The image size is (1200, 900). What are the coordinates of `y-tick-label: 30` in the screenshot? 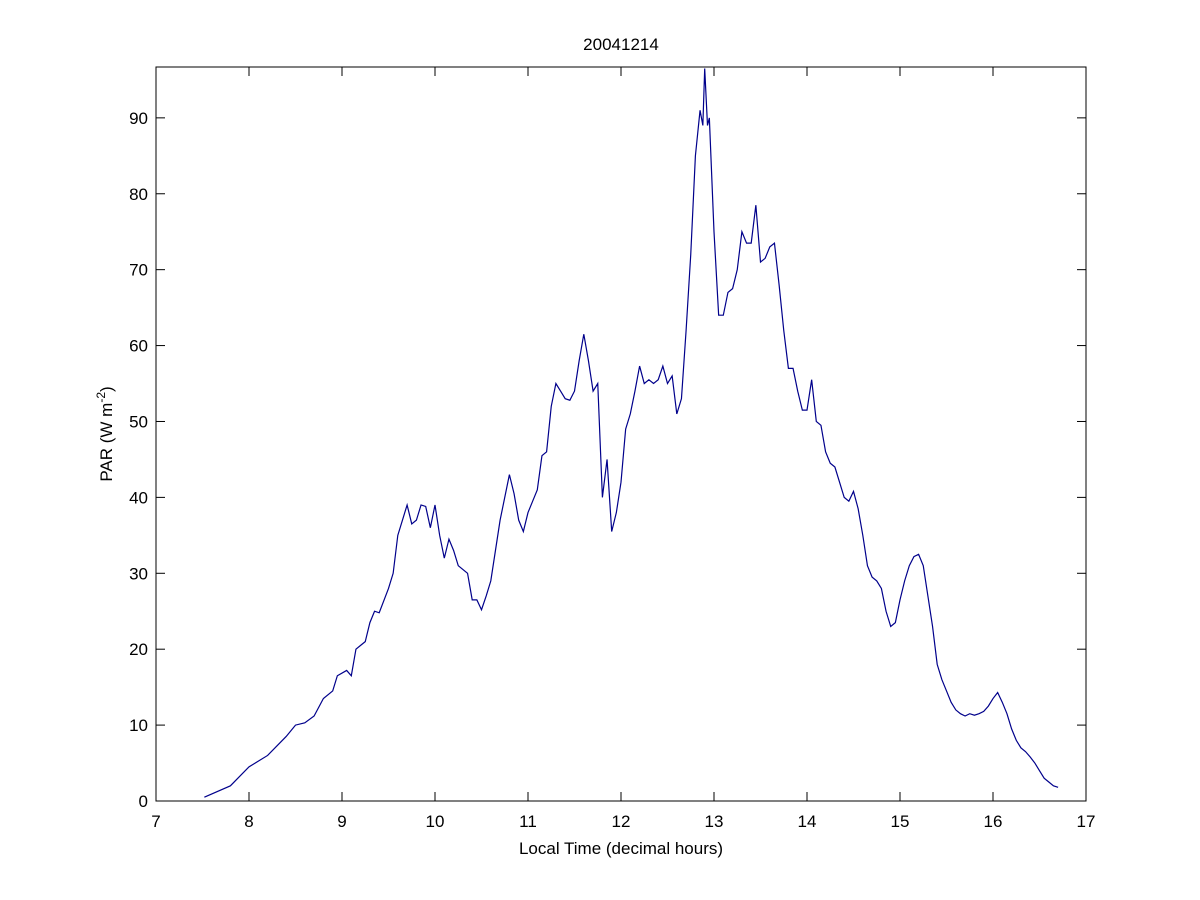 It's located at (138, 573).